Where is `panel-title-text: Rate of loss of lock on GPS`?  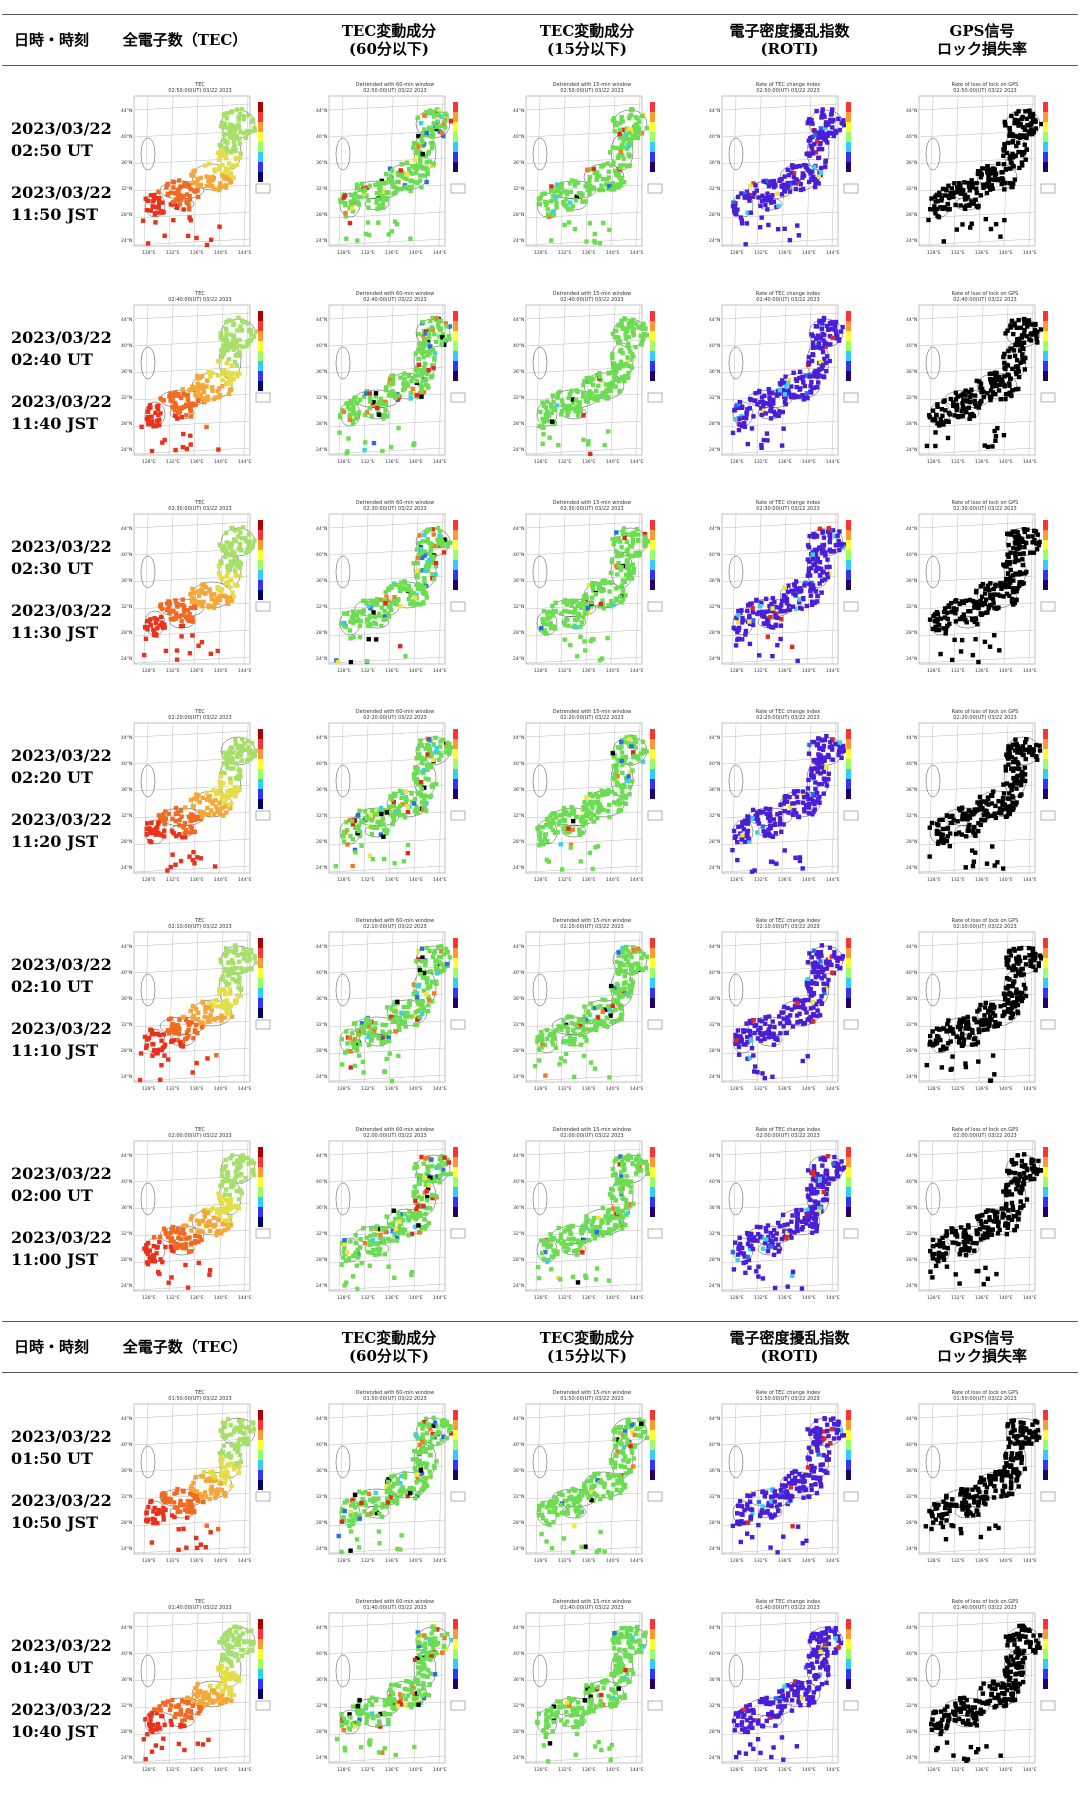 panel-title-text: Rate of loss of lock on GPS is located at coordinates (985, 503).